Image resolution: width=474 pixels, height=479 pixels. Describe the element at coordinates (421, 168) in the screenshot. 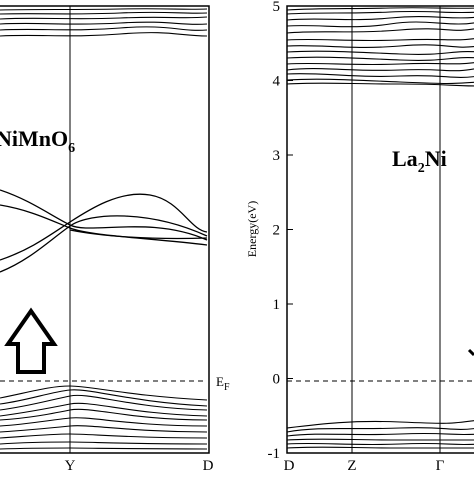

I see `compound-label-right-sub: 2` at that location.